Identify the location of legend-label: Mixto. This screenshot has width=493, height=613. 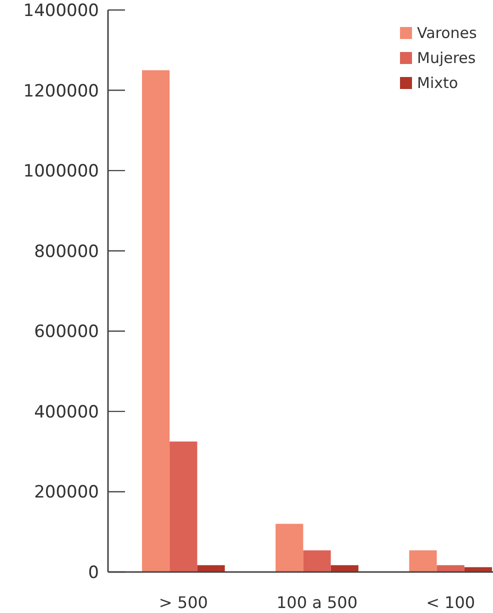
(437, 83).